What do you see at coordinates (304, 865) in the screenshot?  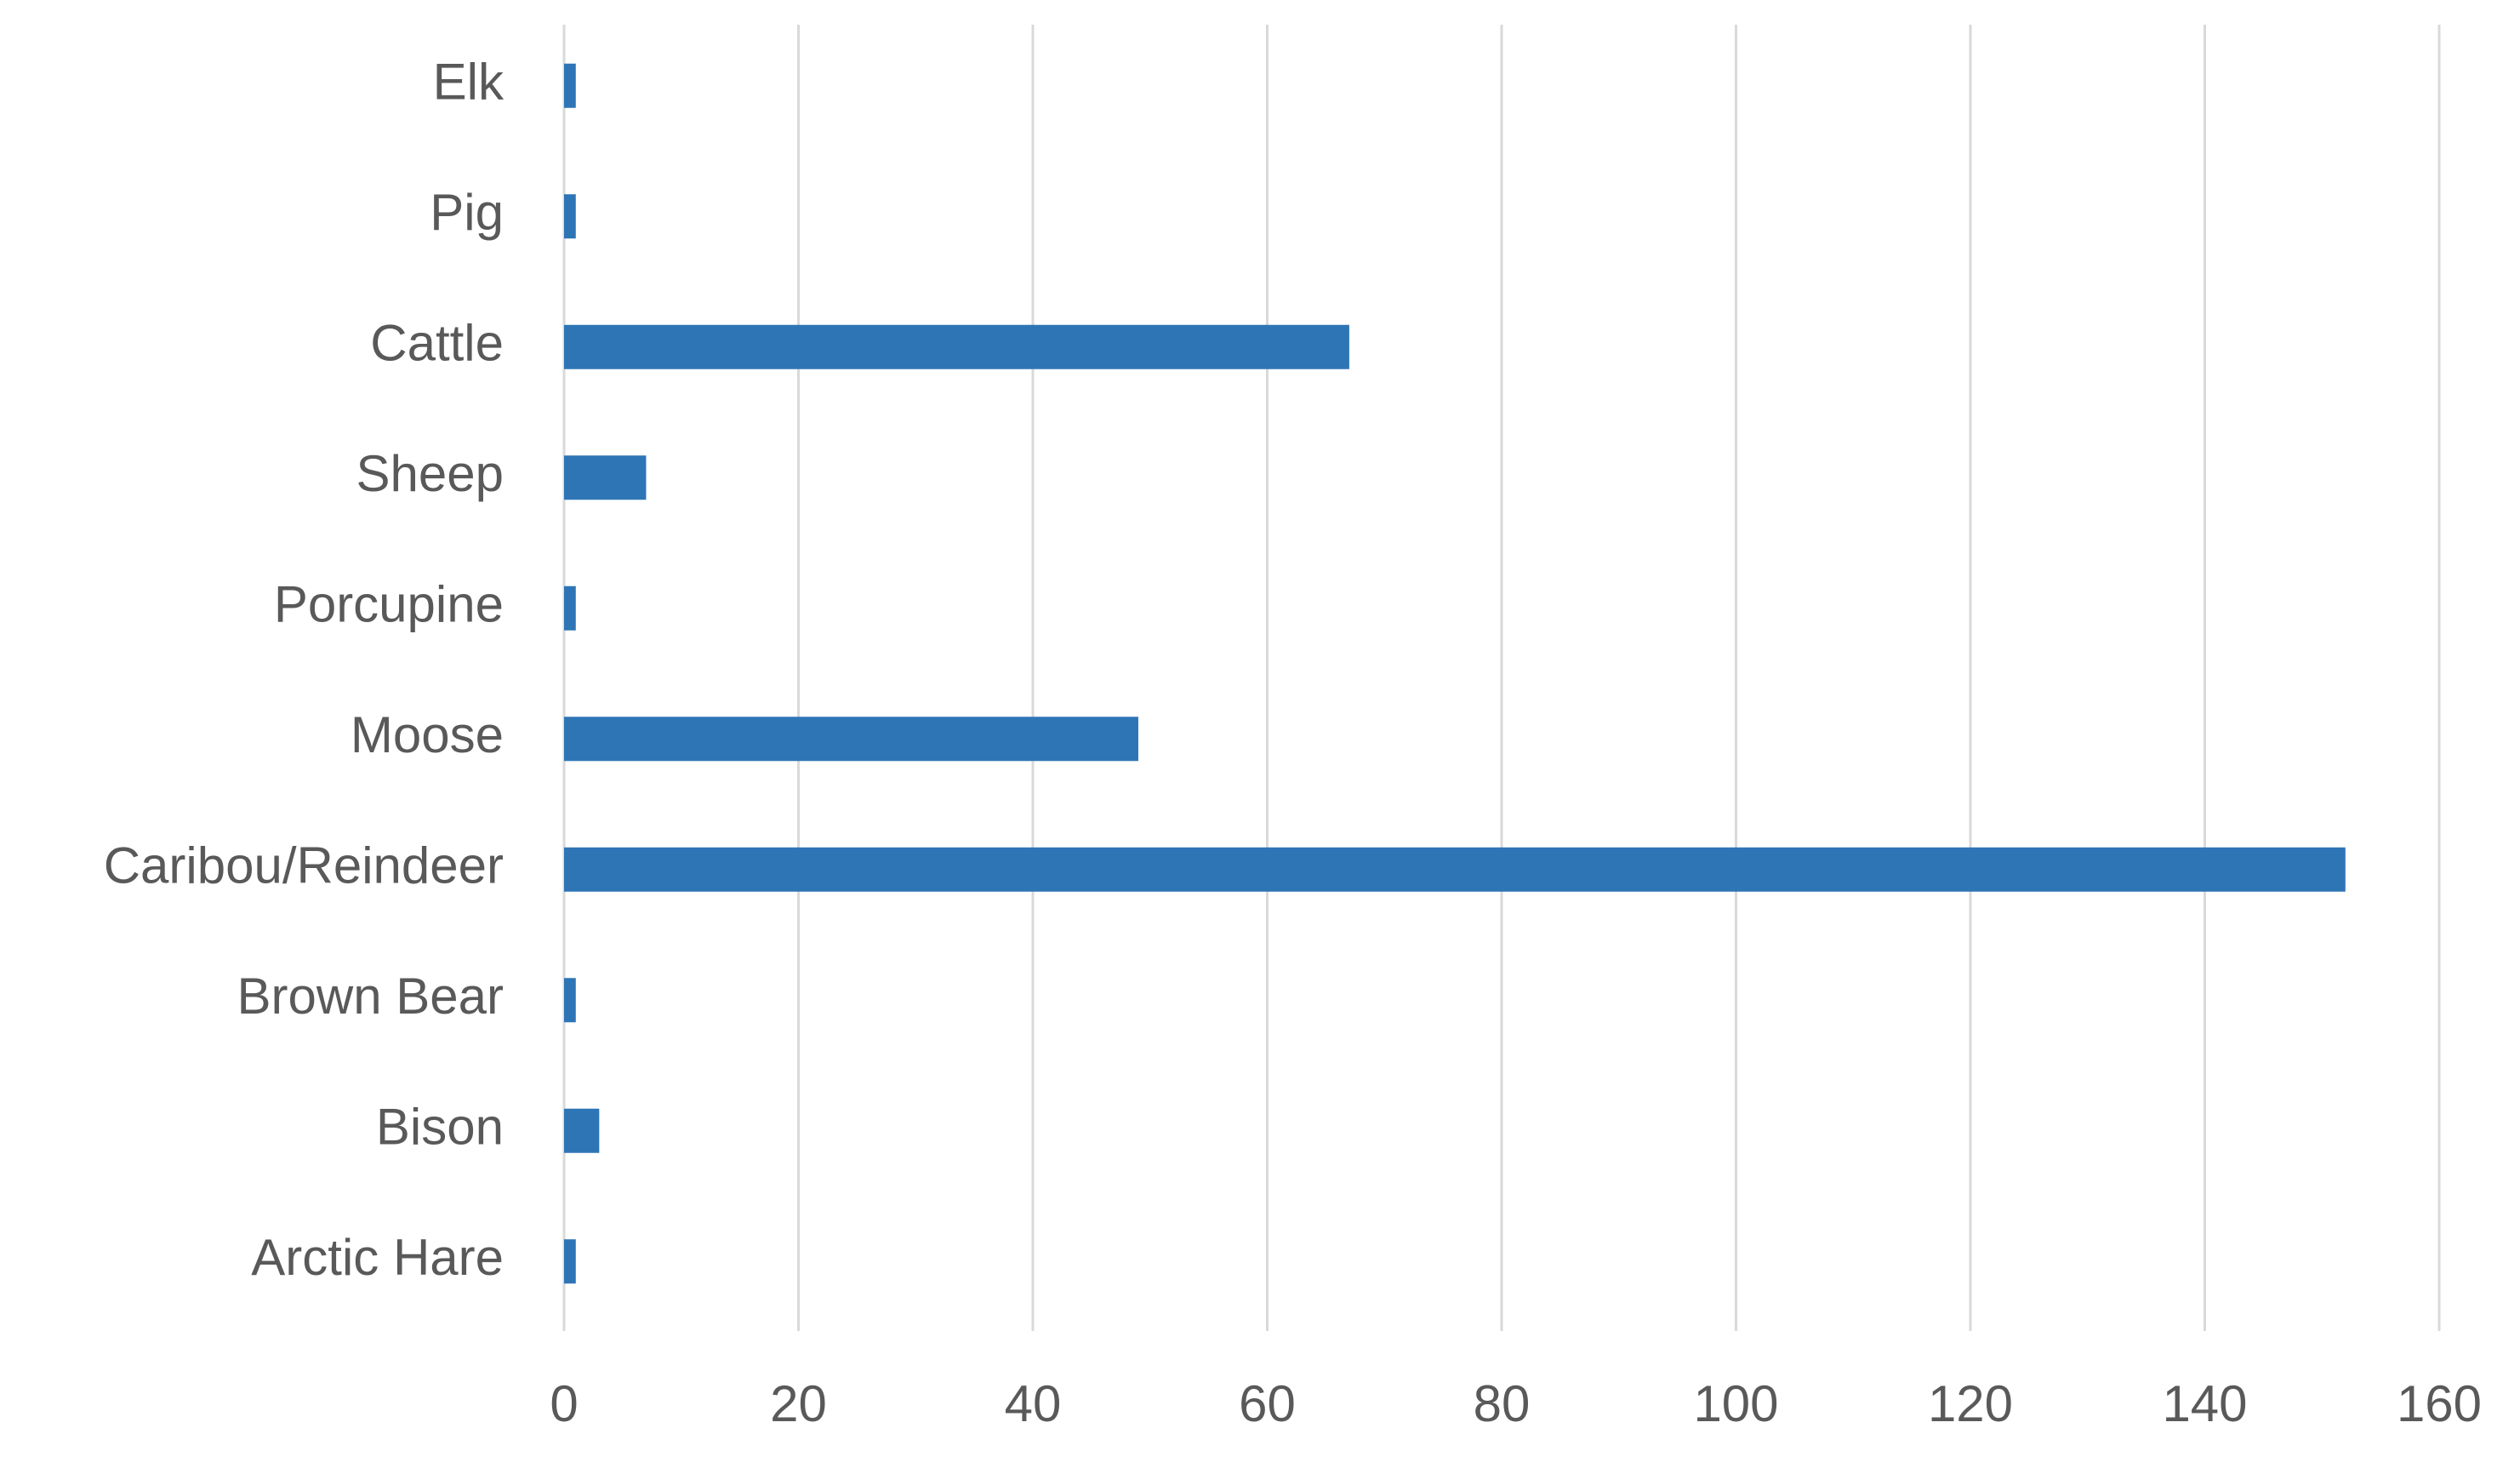 I see `y-tick-label: Caribou/Reindeer` at bounding box center [304, 865].